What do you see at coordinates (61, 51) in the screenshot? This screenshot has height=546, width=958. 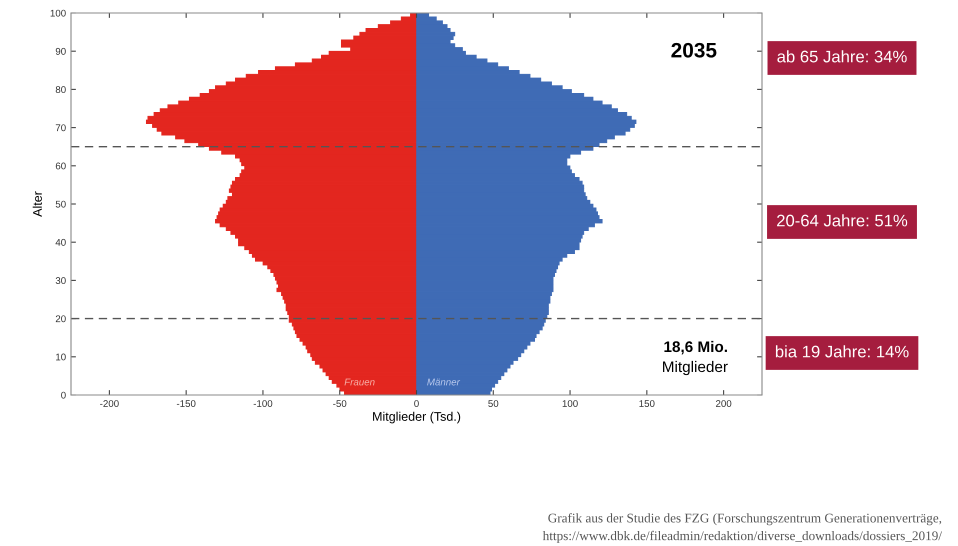 I see `y-tick-label: 90` at bounding box center [61, 51].